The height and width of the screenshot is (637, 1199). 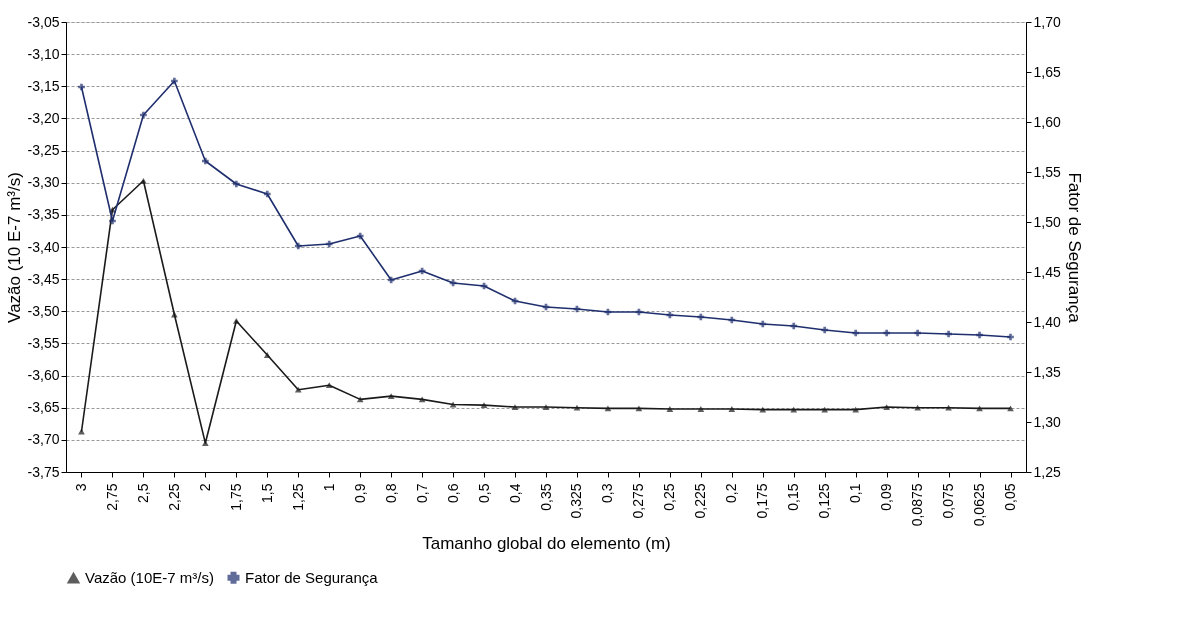 What do you see at coordinates (43, 439) in the screenshot?
I see `y-tick-label: -3,70` at bounding box center [43, 439].